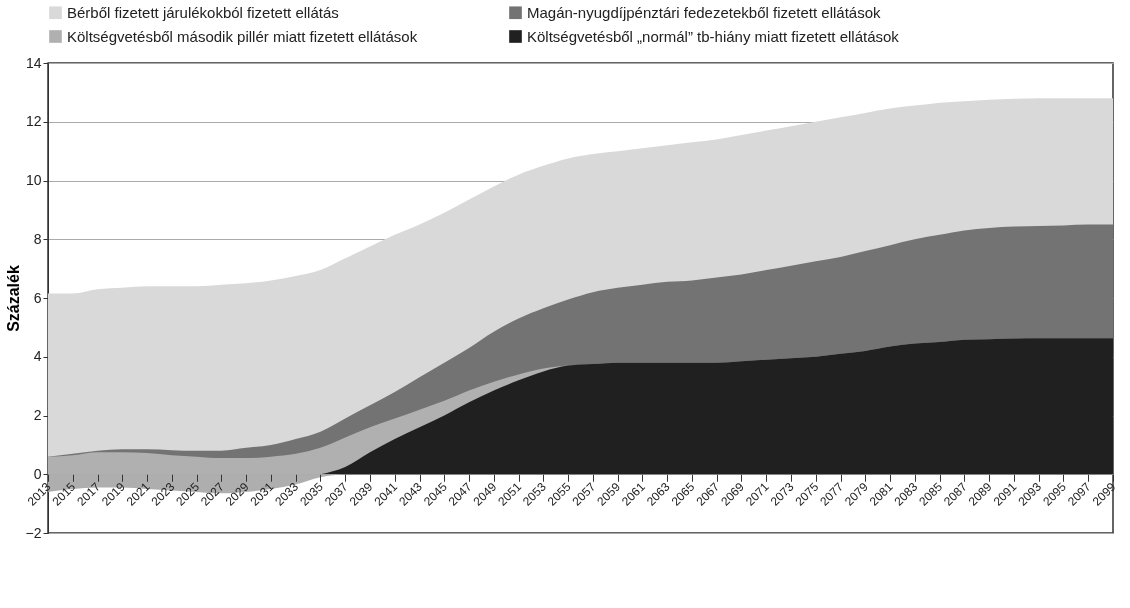 The image size is (1130, 608). Describe the element at coordinates (242, 36) in the screenshot. I see `legend-label: Költségvetésből második pillér miatt fizetett ellátások` at that location.